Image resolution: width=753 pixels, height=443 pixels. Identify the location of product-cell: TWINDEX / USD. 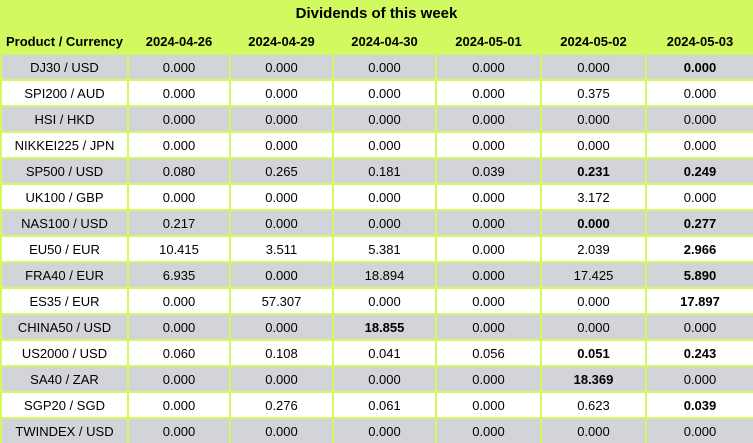
(64, 430).